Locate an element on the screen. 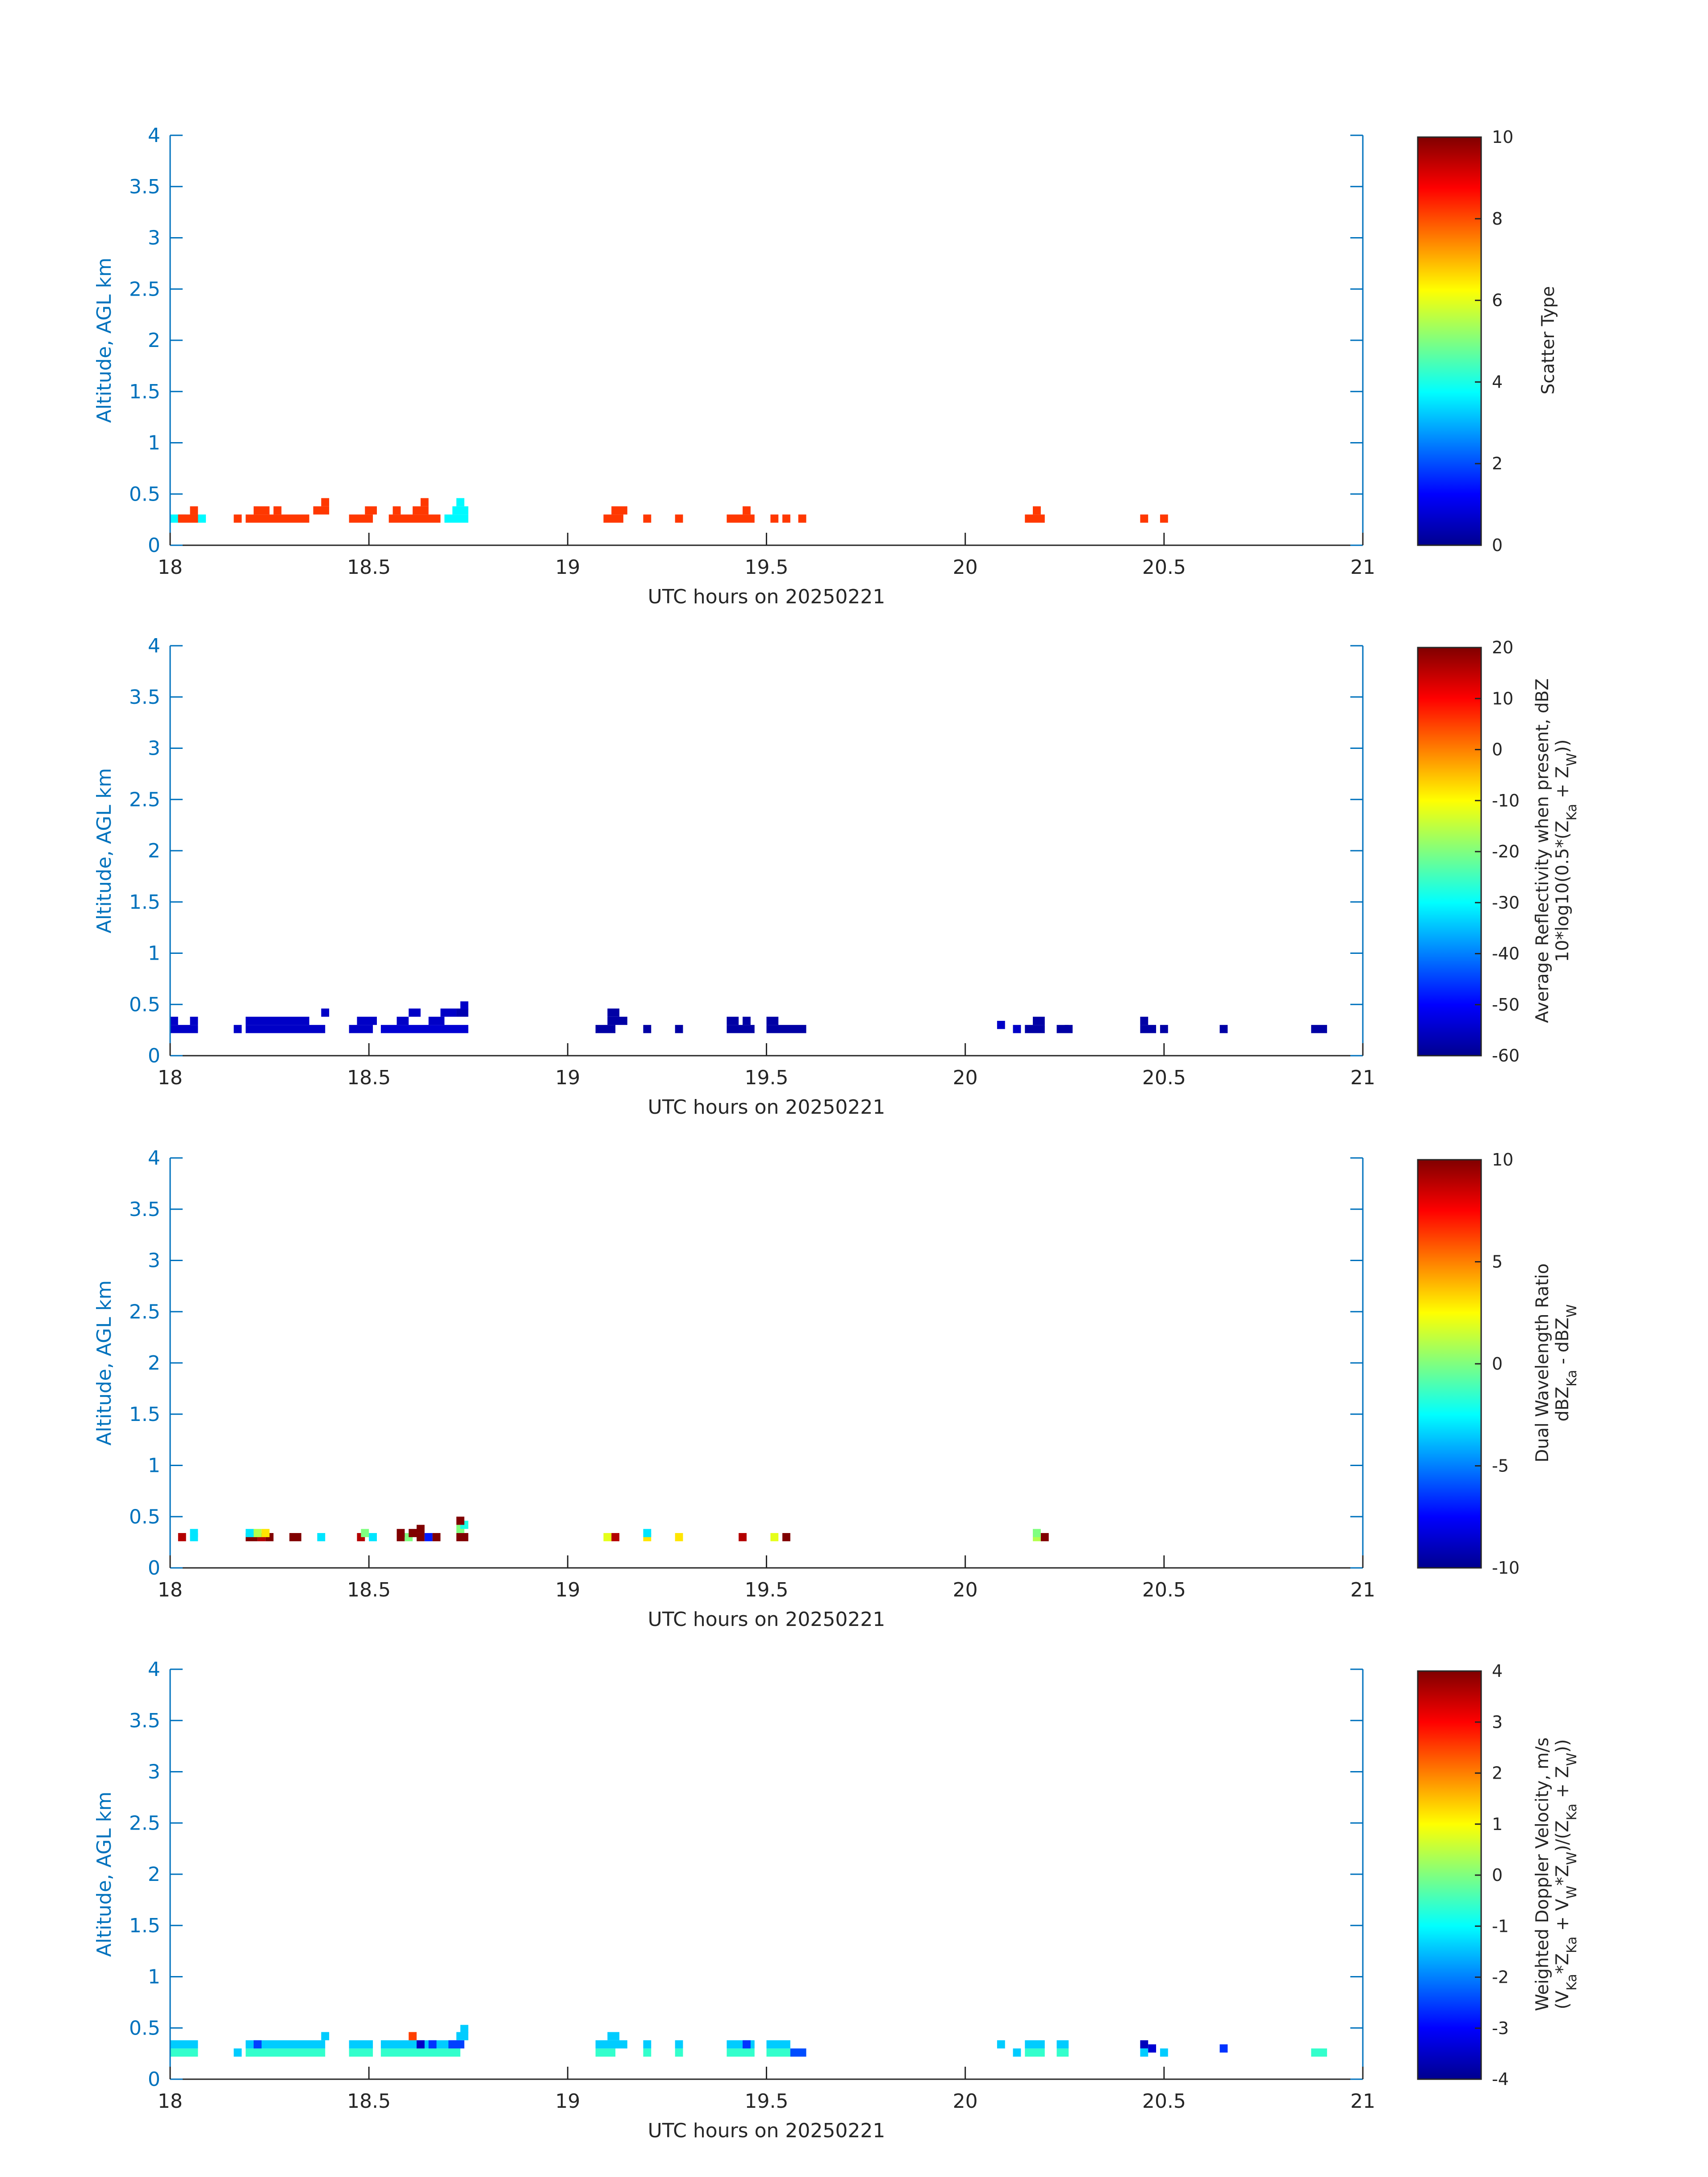 This screenshot has width=1708, height=2177. formula-text: *Z is located at coordinates (1563, 1963).